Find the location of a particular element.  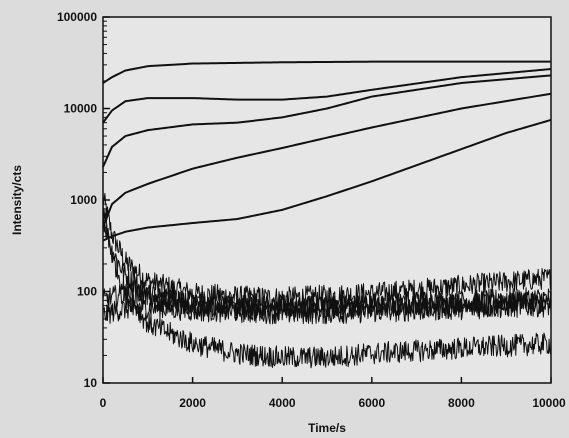

x-tick-label: 6000 is located at coordinates (371, 403).